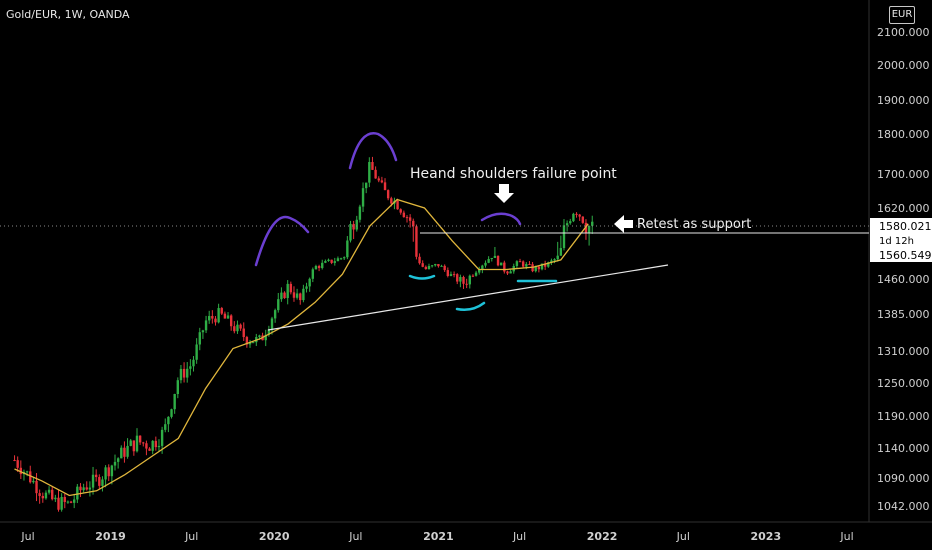 The width and height of the screenshot is (932, 550). I want to click on level-label: 1560.549, so click(905, 255).